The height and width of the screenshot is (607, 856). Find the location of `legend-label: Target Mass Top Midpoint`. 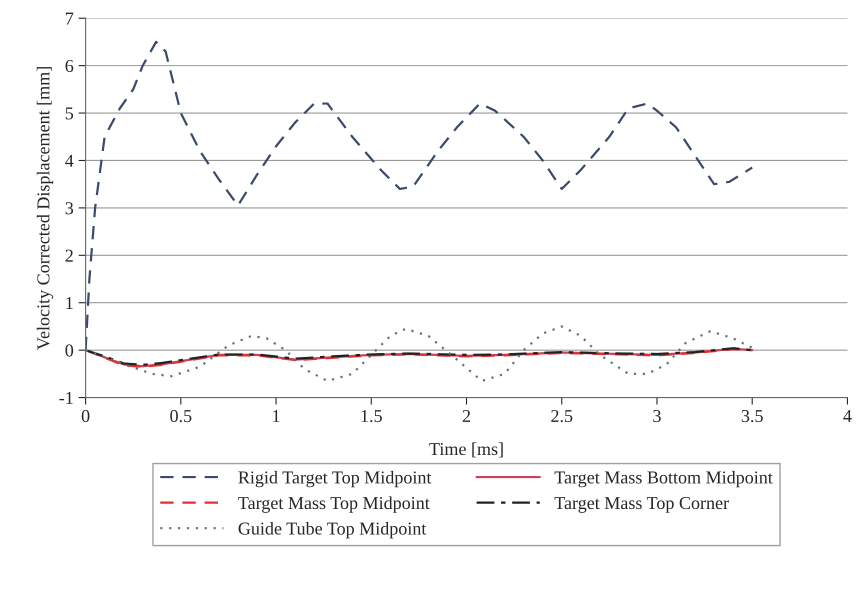

legend-label: Target Mass Top Midpoint is located at coordinates (334, 504).